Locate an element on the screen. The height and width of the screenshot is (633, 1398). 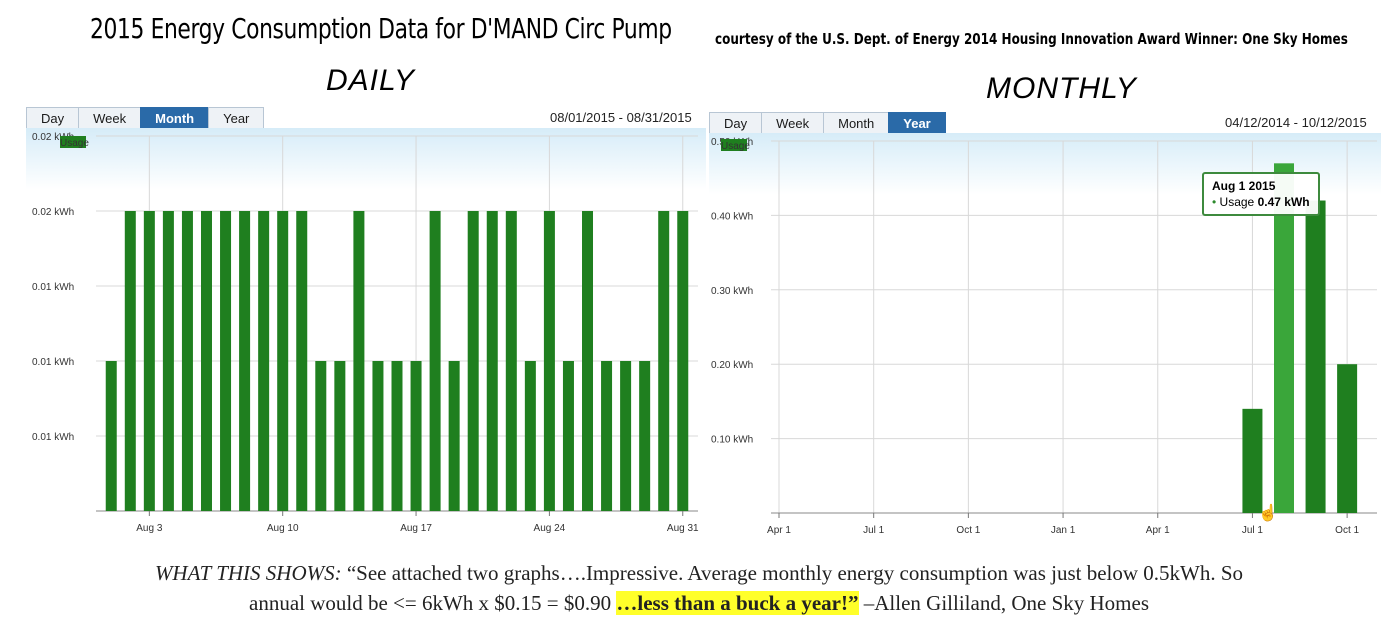
daily-legend: Usage is located at coordinates (74, 142).